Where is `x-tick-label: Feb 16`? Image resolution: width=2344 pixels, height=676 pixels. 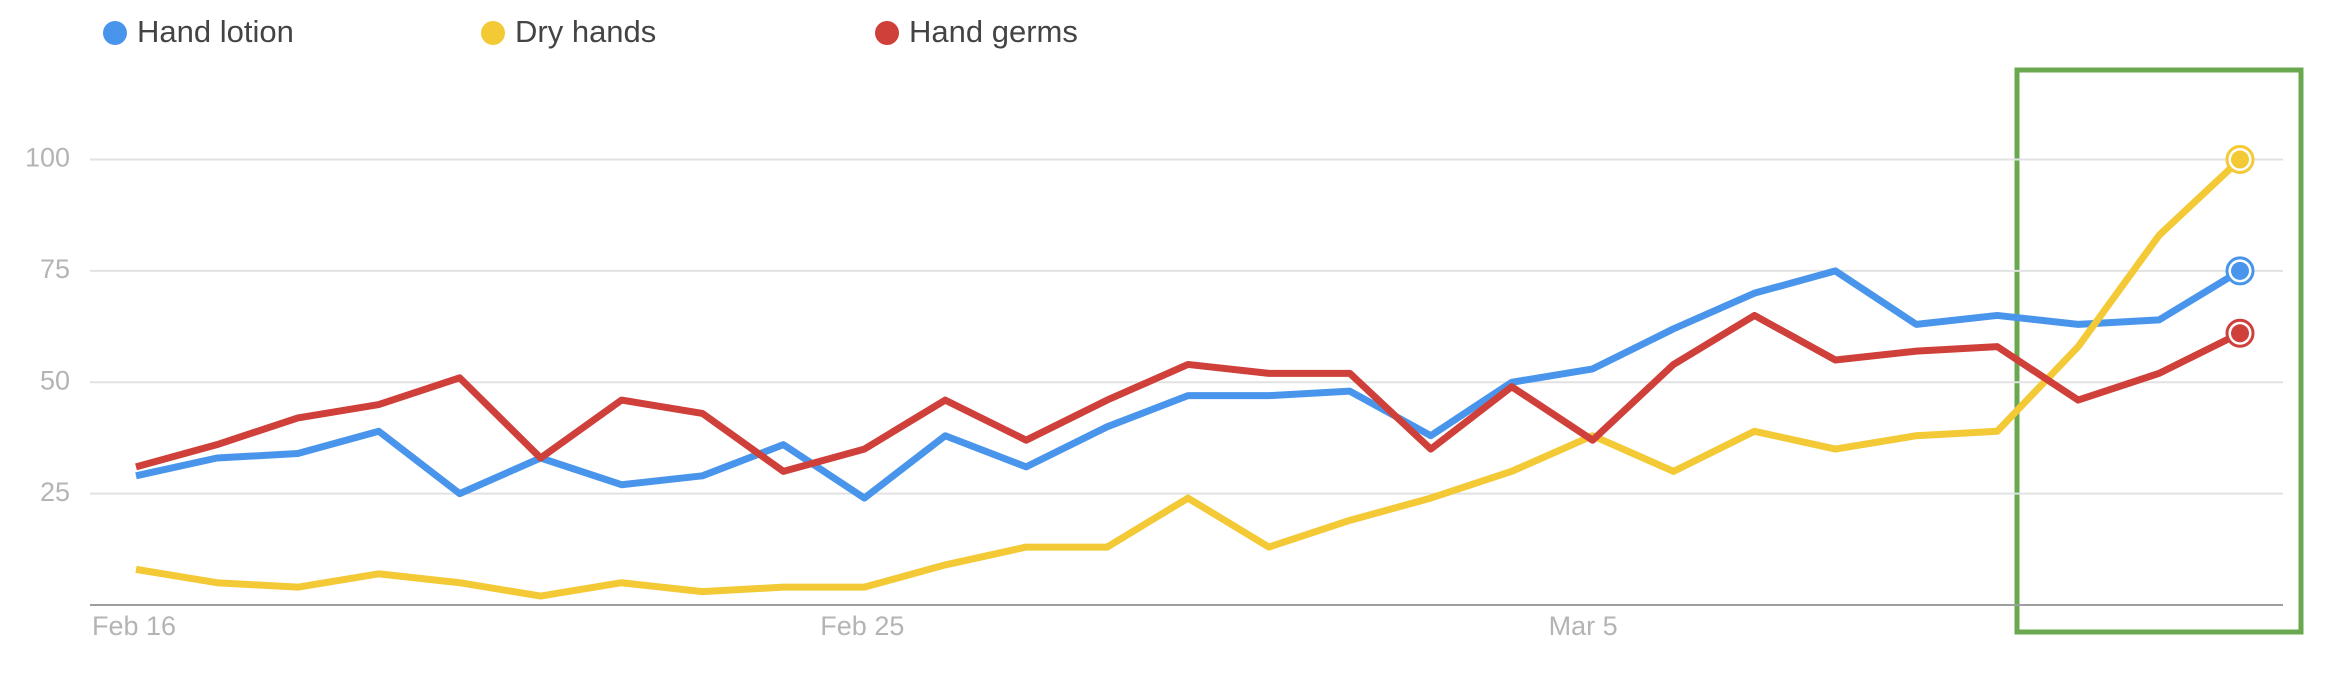 x-tick-label: Feb 16 is located at coordinates (134, 626).